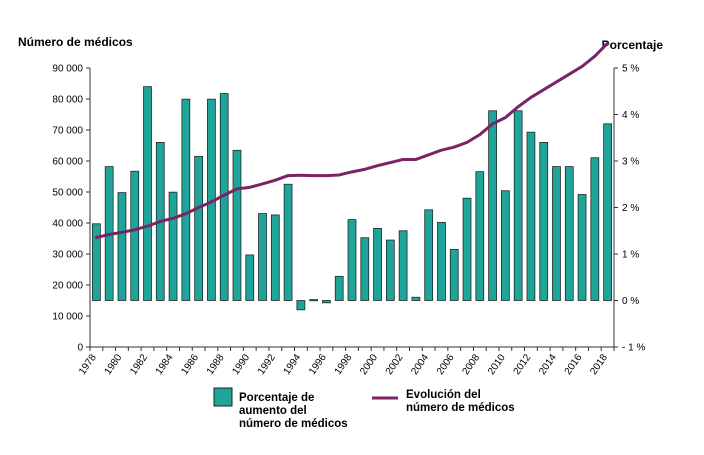 The image size is (704, 455). Describe the element at coordinates (67, 224) in the screenshot. I see `y-left-tick-label: 40 000` at that location.